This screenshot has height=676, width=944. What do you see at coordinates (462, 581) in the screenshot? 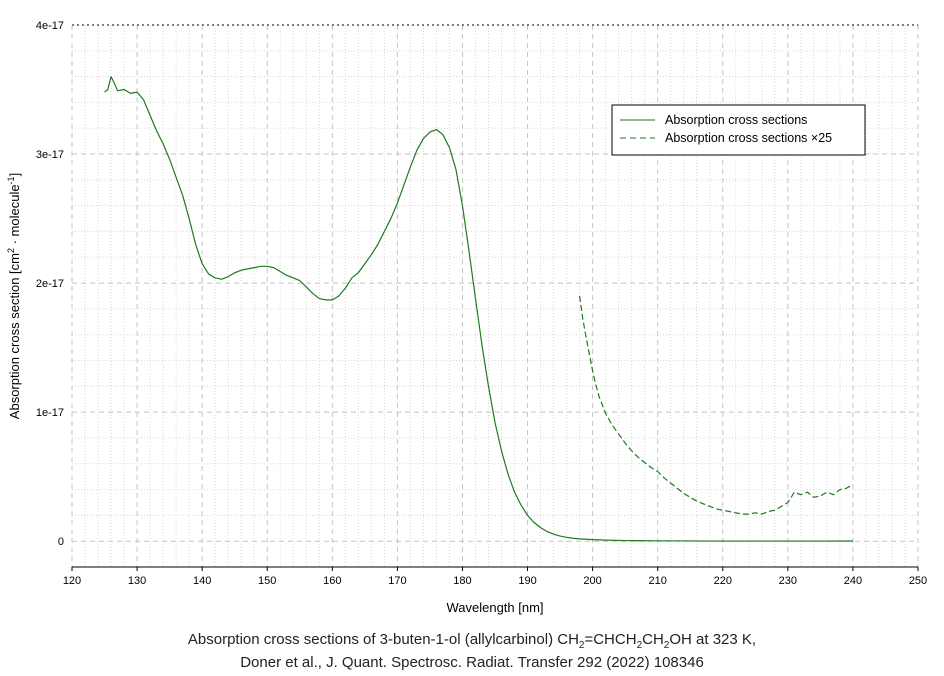
I see `x-tick-label: 180` at bounding box center [462, 581].